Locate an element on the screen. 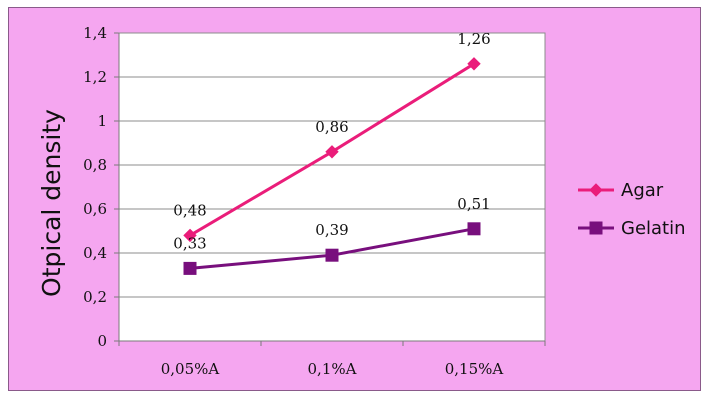  y-tick-label: 0 is located at coordinates (102, 341).